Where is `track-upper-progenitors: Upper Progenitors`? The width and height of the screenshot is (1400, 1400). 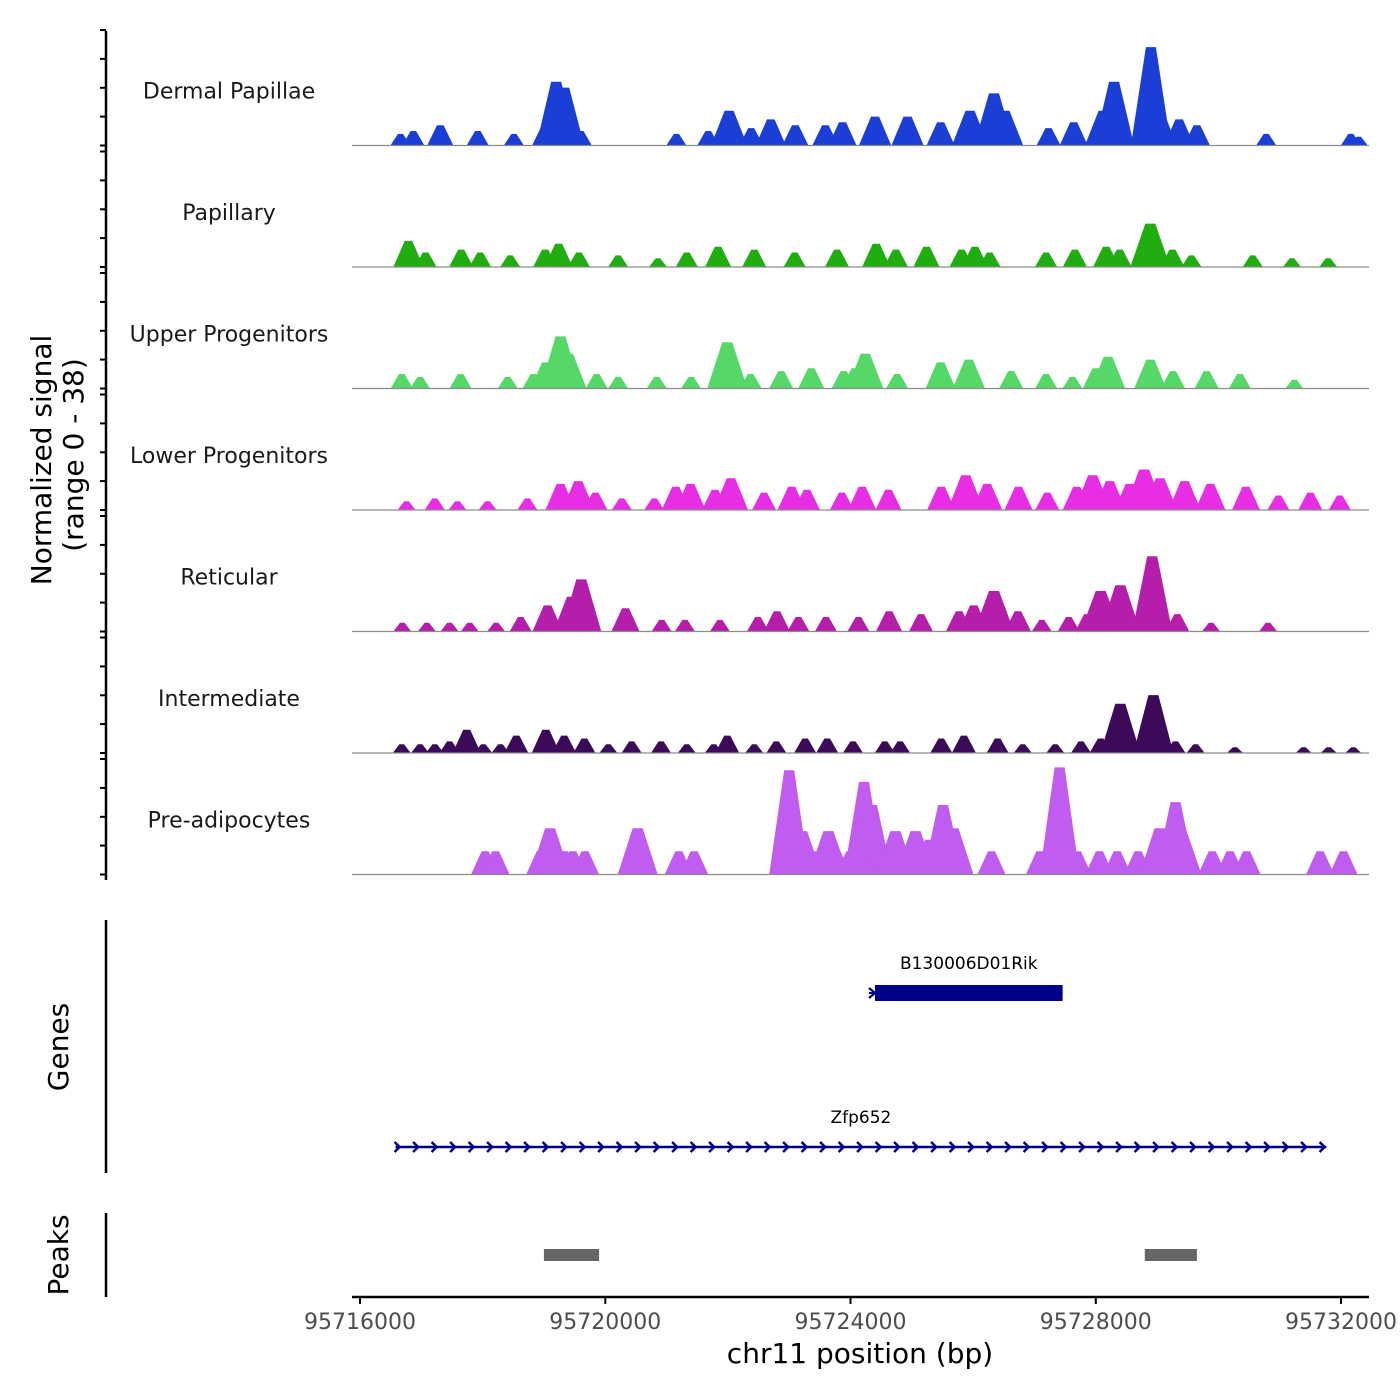
track-upper-progenitors: Upper Progenitors is located at coordinates (749, 356).